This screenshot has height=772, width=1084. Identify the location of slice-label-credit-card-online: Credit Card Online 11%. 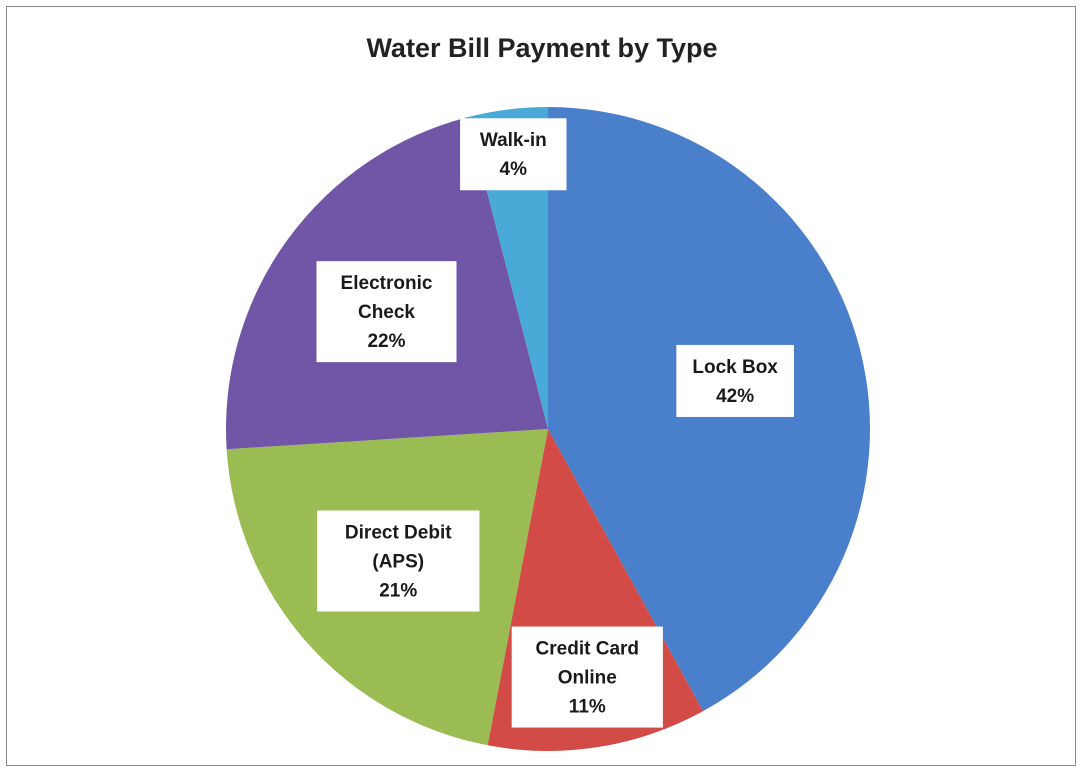
(587, 677).